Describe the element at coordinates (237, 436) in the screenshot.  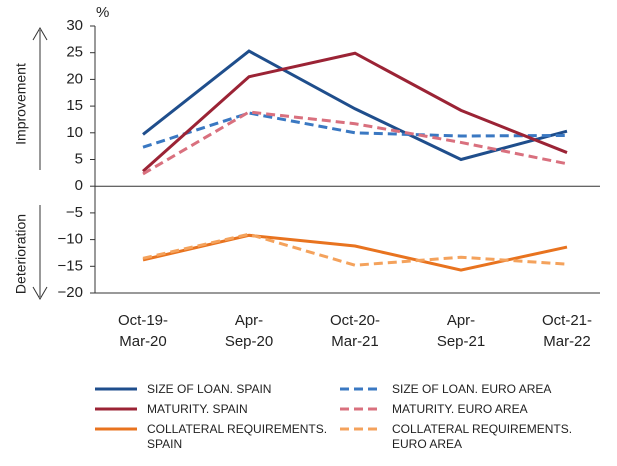
I see `legend-label: COLLATERAL REQUIREMENTS. SPAIN` at that location.